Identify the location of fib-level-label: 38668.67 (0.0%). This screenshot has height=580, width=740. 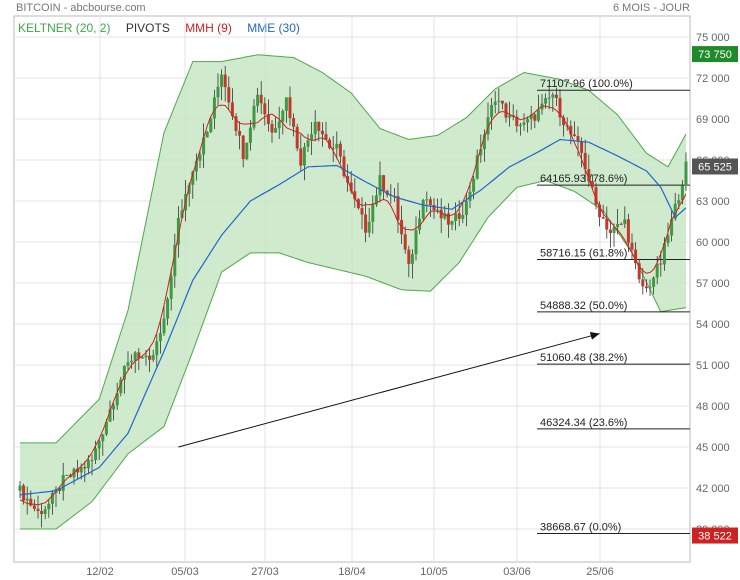
(580, 528).